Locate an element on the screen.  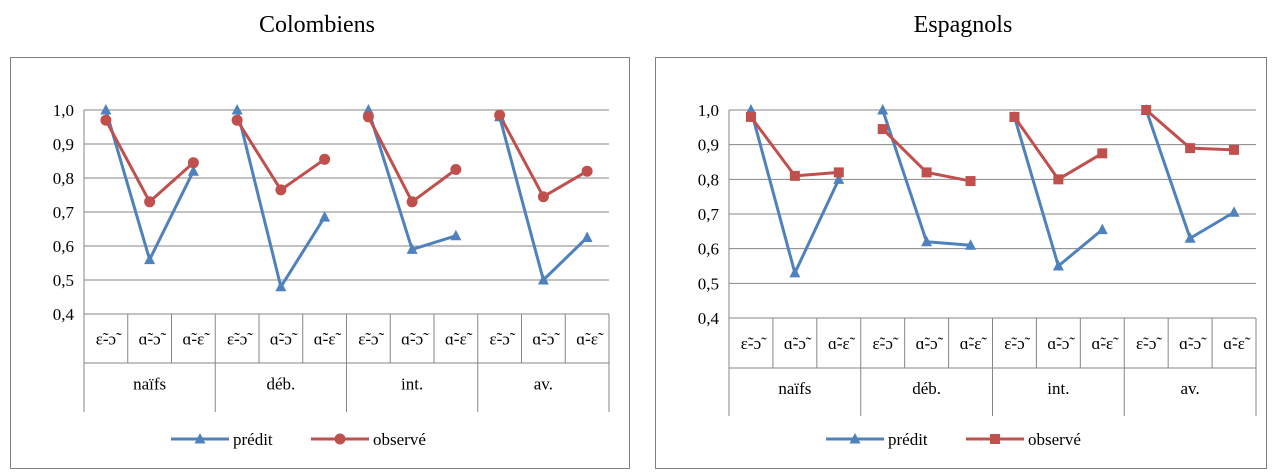
y-tick-label: 0,4 is located at coordinates (709, 318).